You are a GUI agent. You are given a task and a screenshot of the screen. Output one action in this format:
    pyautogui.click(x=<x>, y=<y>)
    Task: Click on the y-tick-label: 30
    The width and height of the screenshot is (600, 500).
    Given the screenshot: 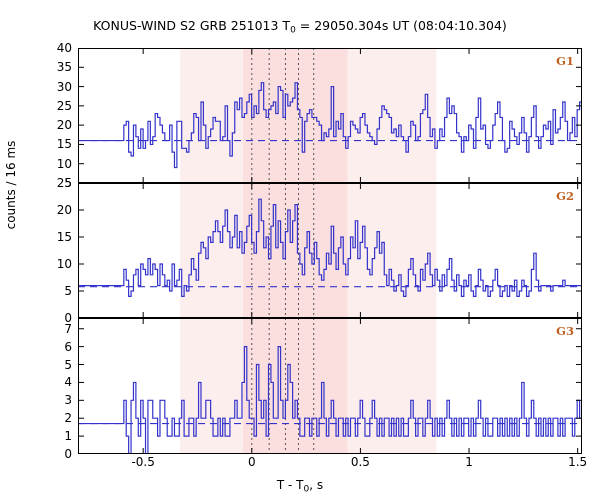 What is the action you would take?
    pyautogui.click(x=64, y=86)
    